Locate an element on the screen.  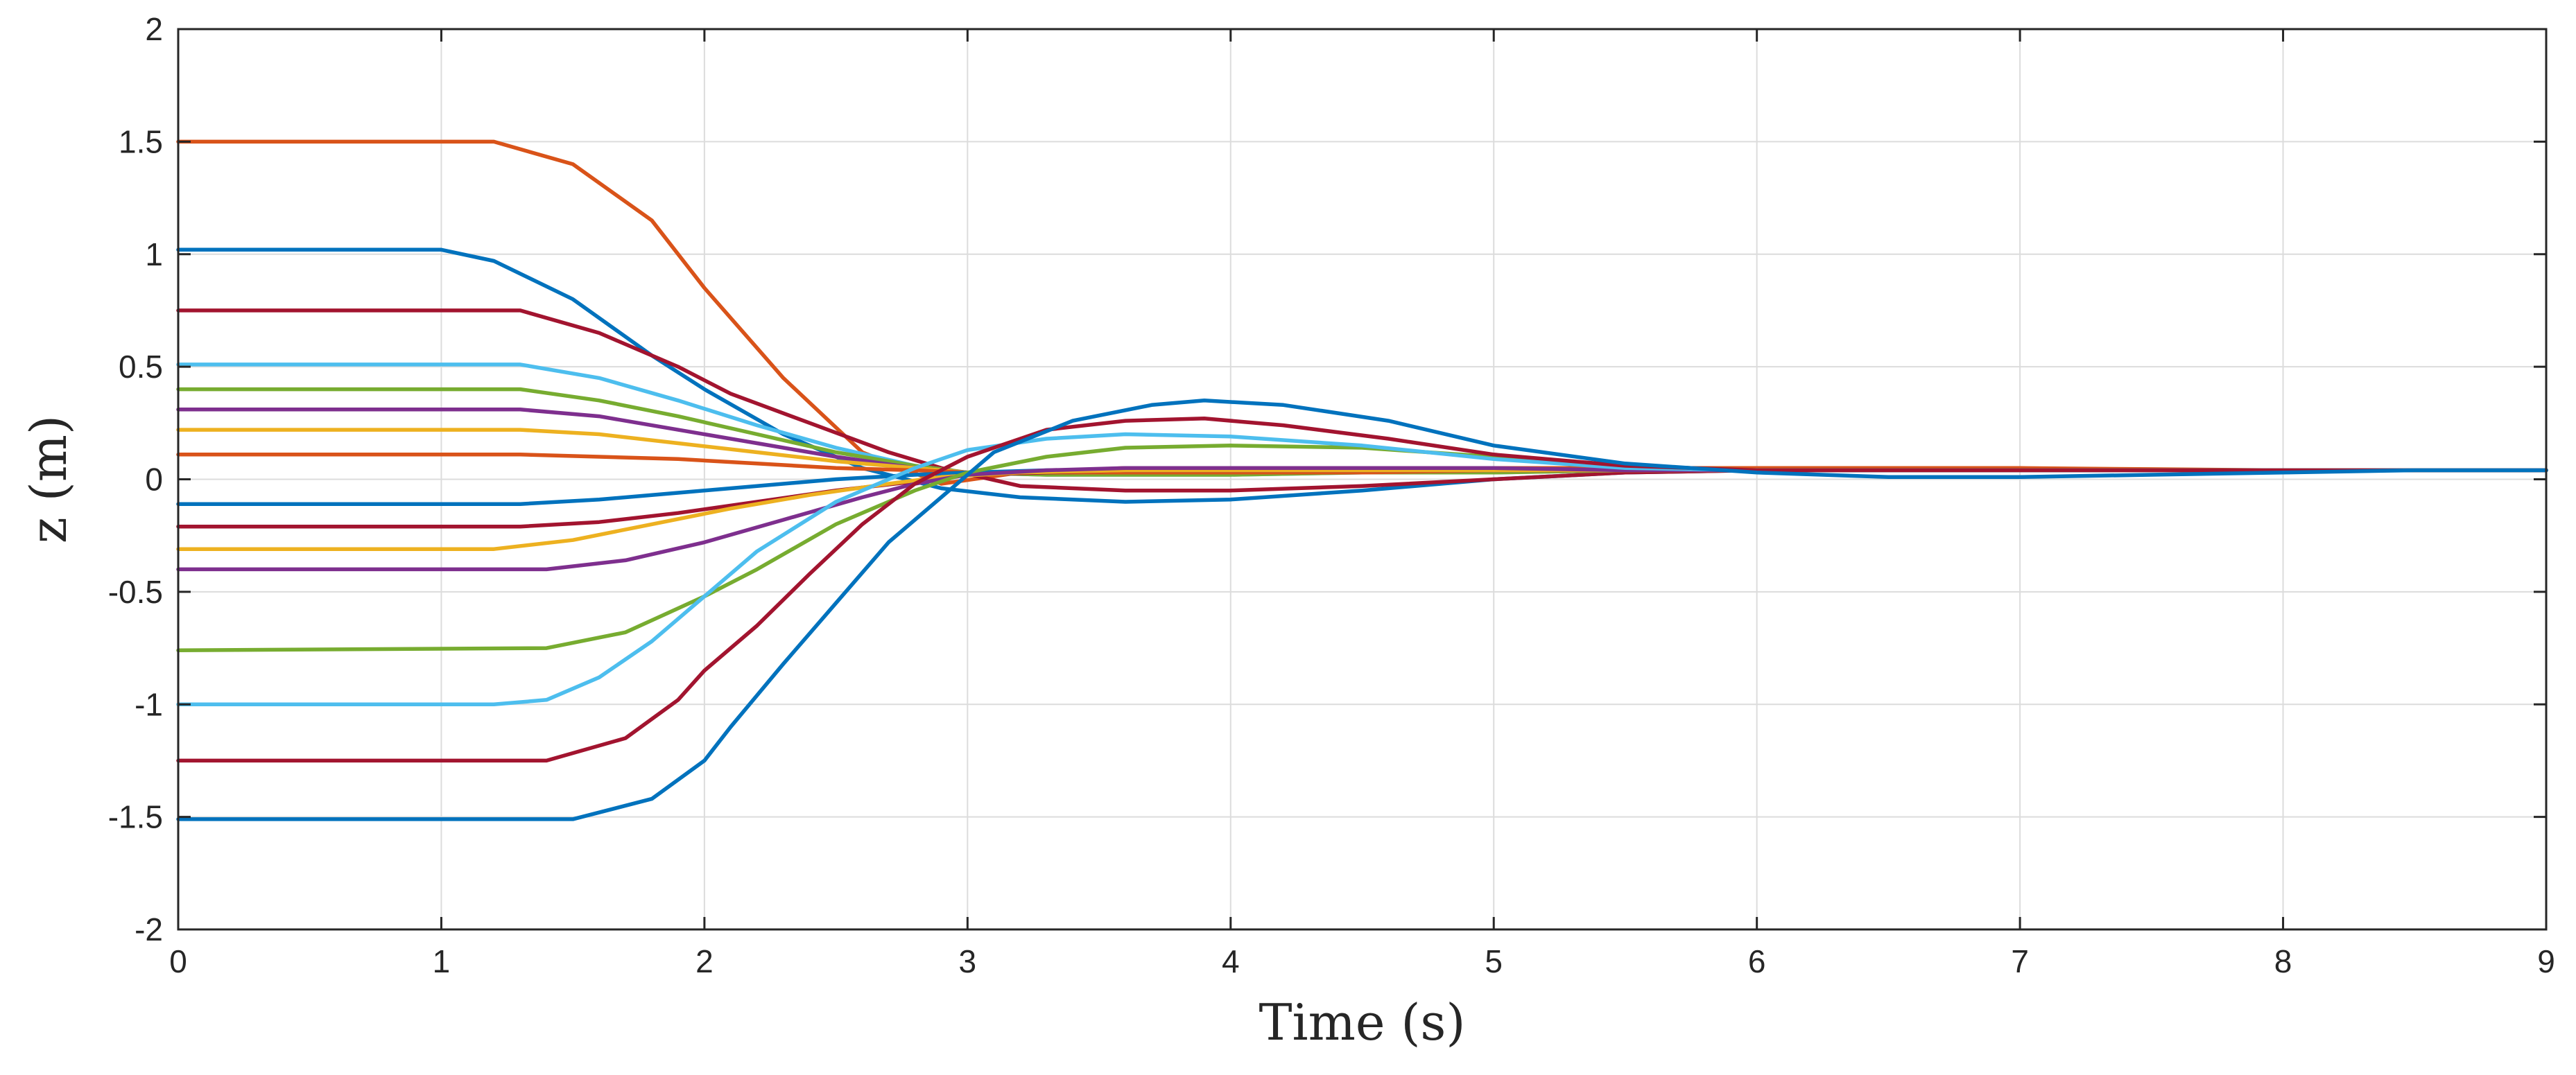
y-tick-label: 0 is located at coordinates (154, 480).